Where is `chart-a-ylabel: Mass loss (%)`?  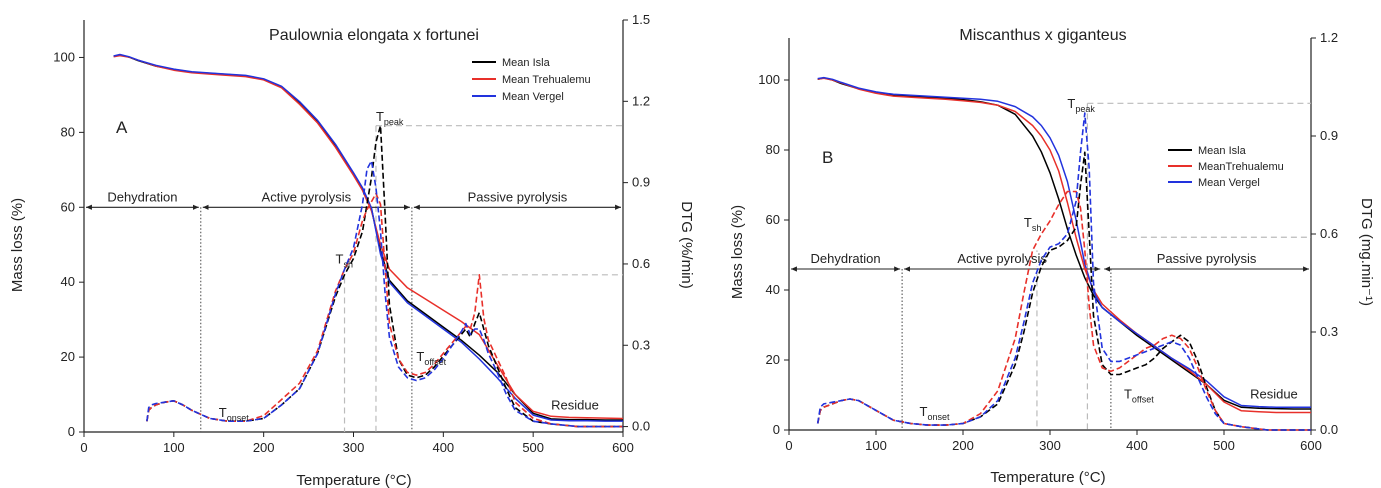 chart-a-ylabel: Mass loss (%) is located at coordinates (17, 245).